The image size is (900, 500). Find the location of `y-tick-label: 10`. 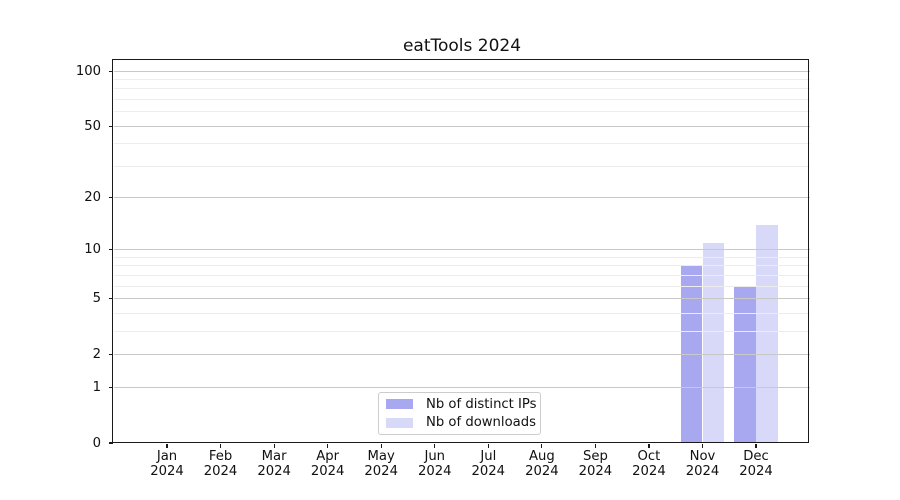

y-tick-label: 10 is located at coordinates (92, 250).